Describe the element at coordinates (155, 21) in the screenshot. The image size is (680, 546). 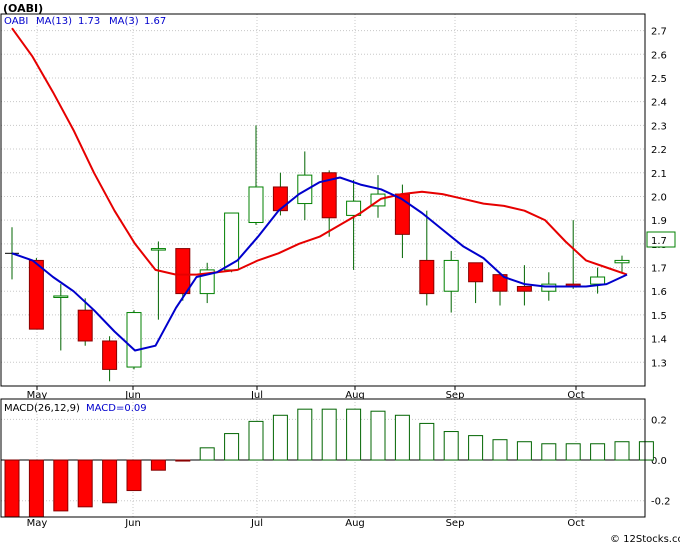
I see `legend-ma3-value: 1.67` at that location.